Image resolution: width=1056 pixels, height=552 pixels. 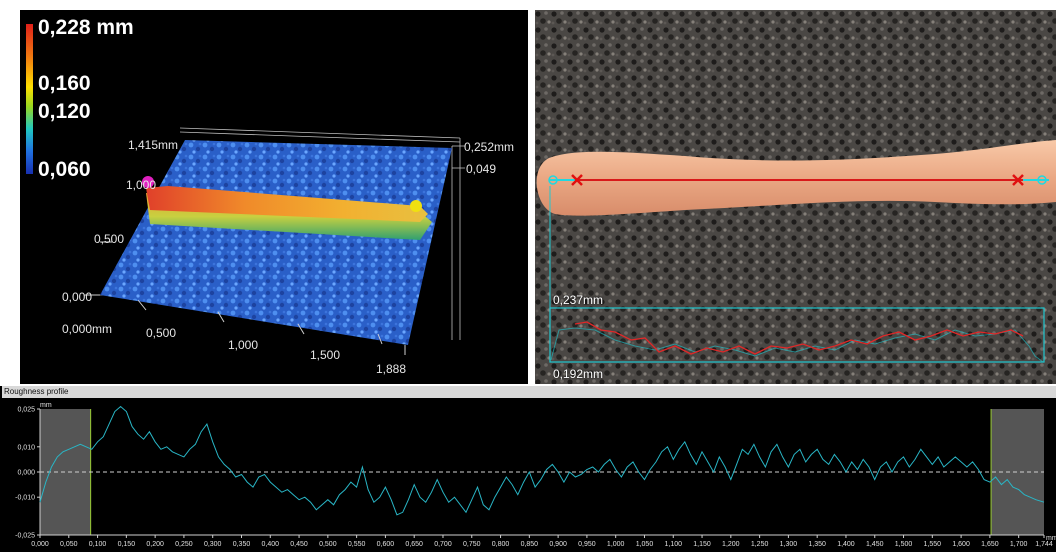 What do you see at coordinates (616, 544) in the screenshot?
I see `x-tick-label: 1,000` at bounding box center [616, 544].